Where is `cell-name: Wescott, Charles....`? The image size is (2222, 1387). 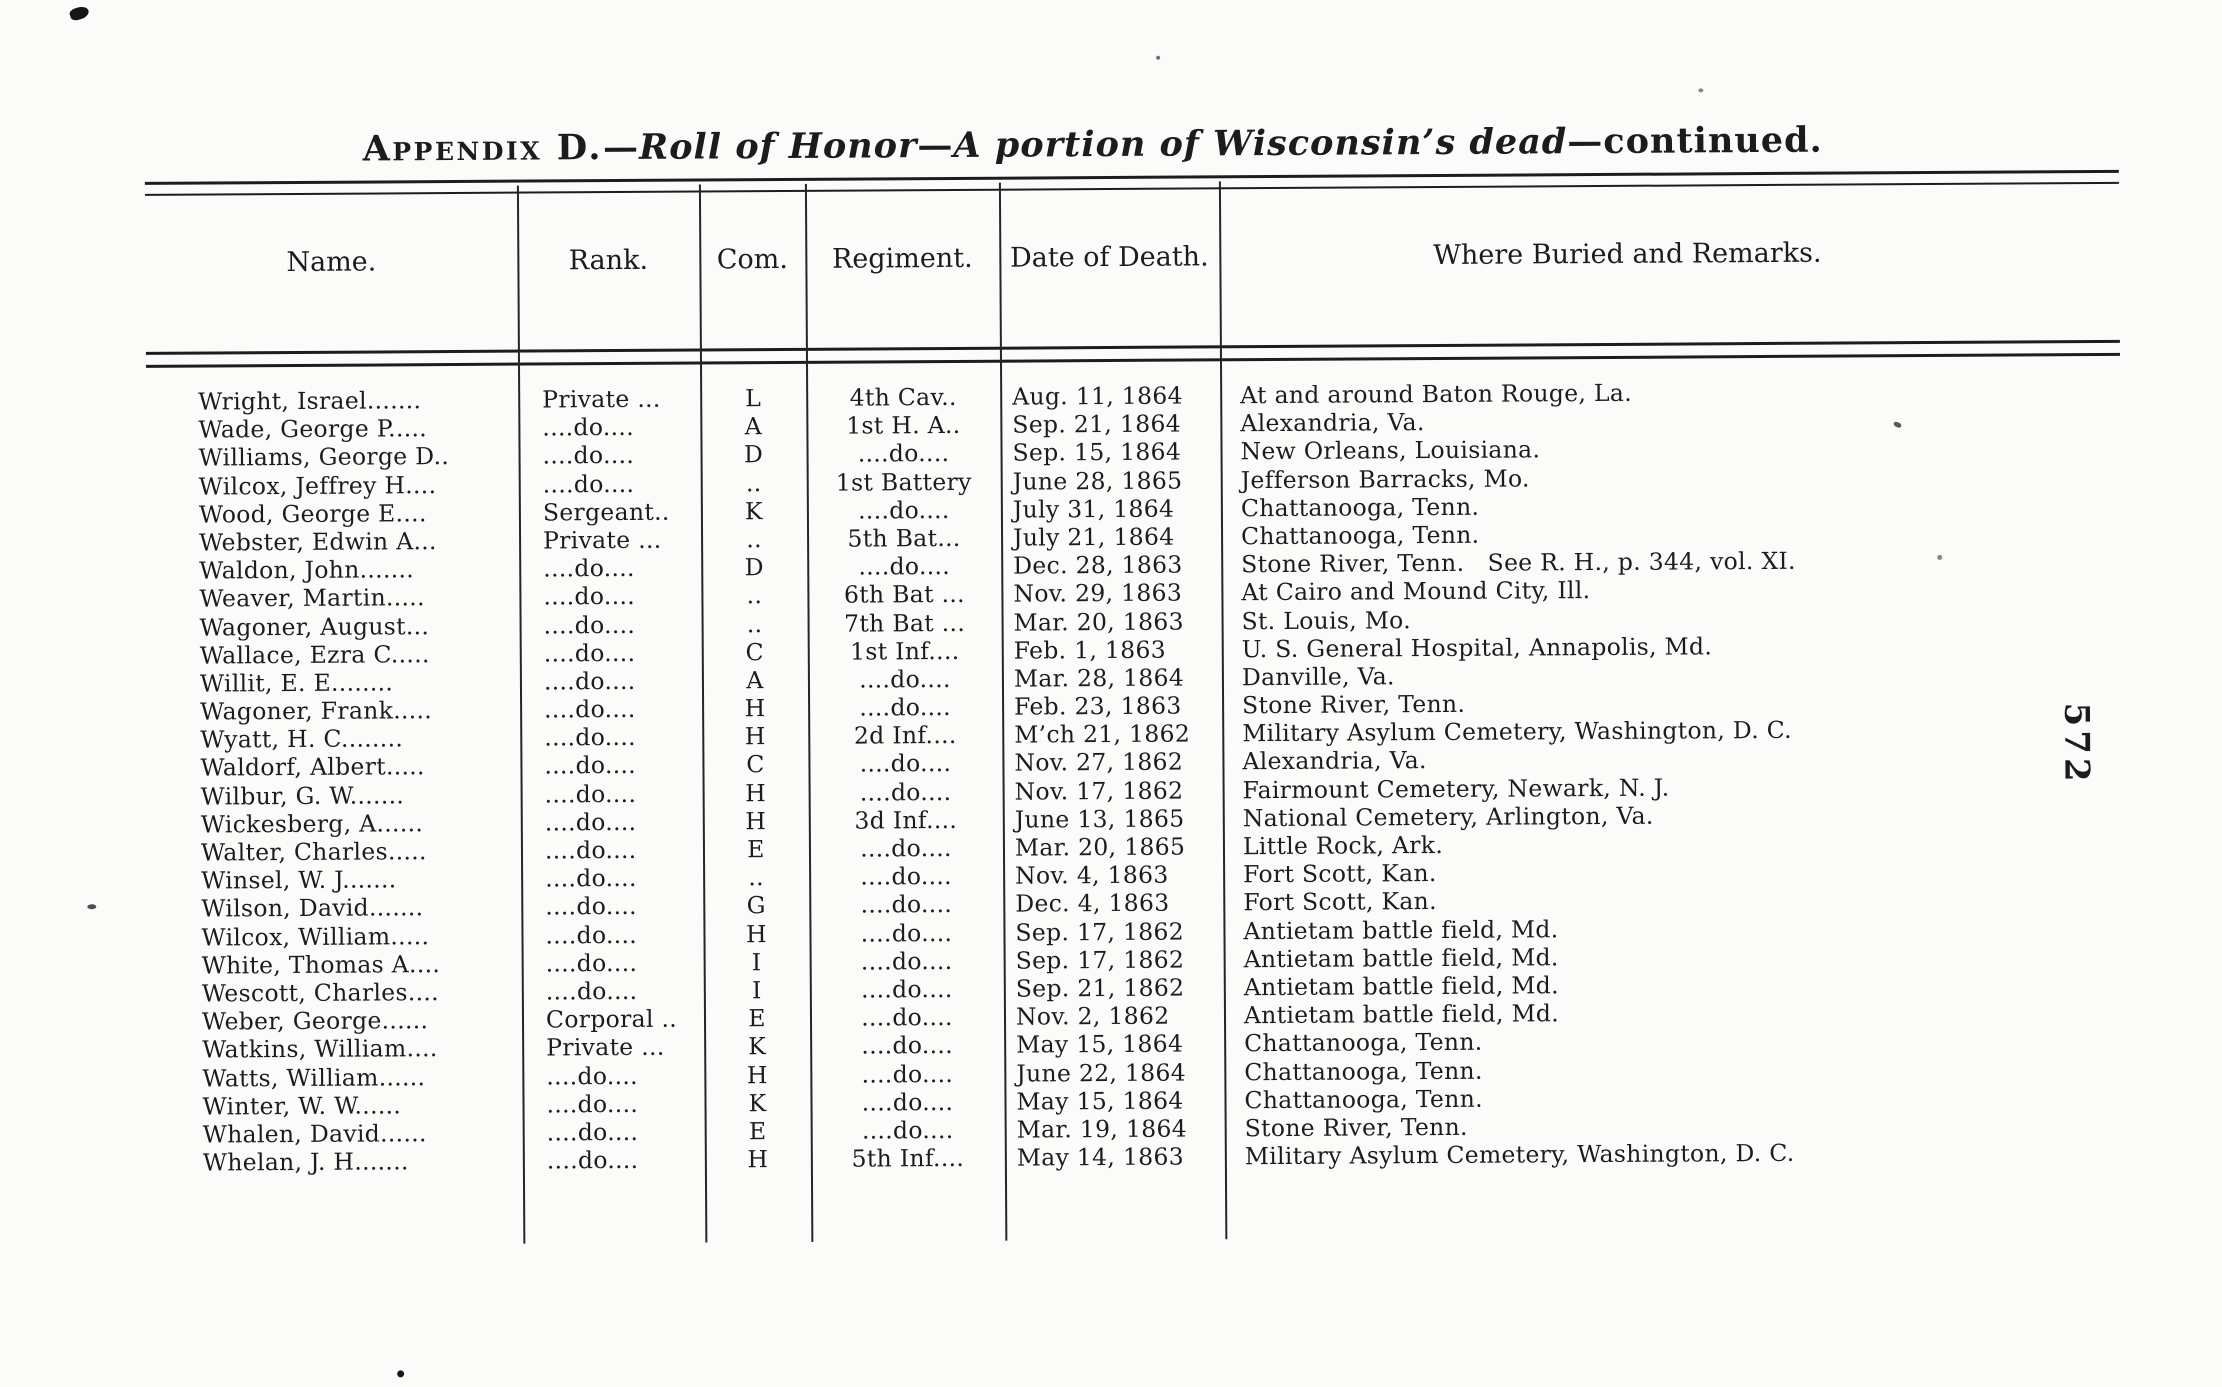 cell-name: Wescott, Charles.... is located at coordinates (320, 993).